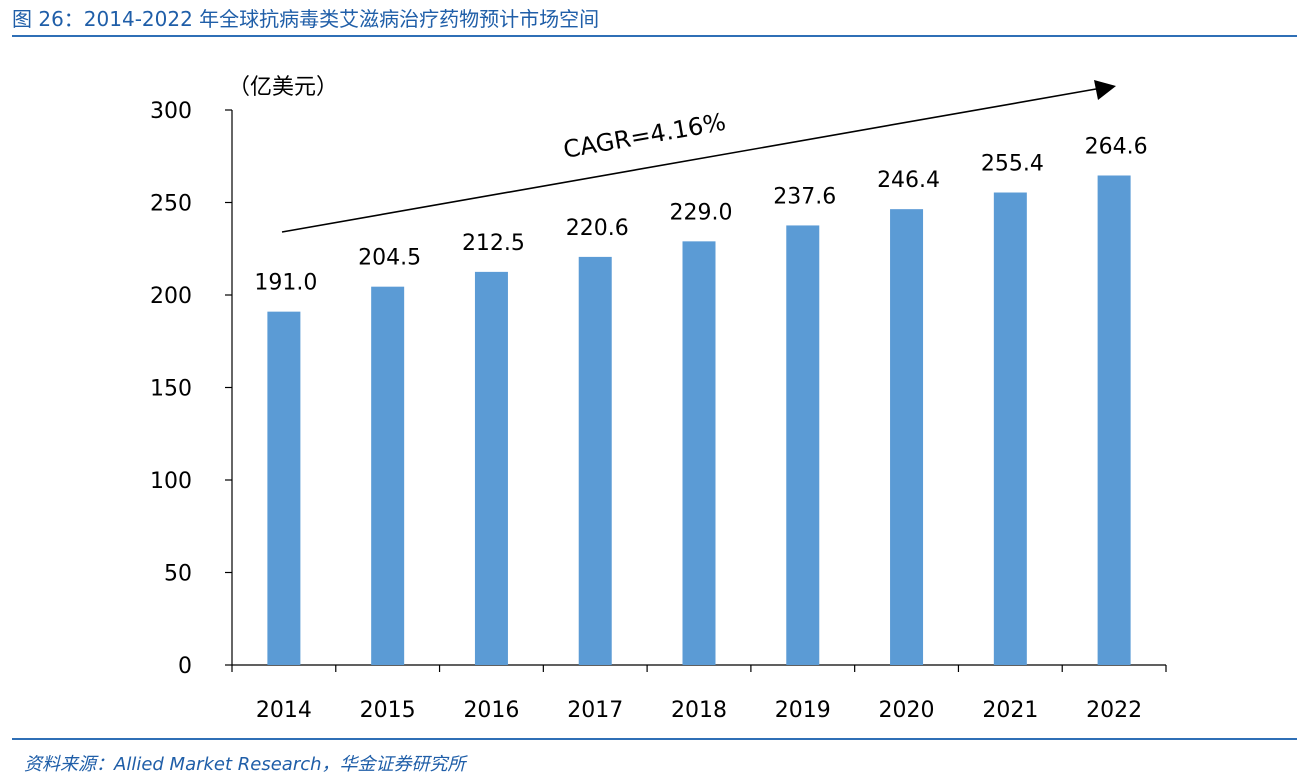 This screenshot has height=776, width=1309. What do you see at coordinates (491, 468) in the screenshot?
I see `bar-2016` at bounding box center [491, 468].